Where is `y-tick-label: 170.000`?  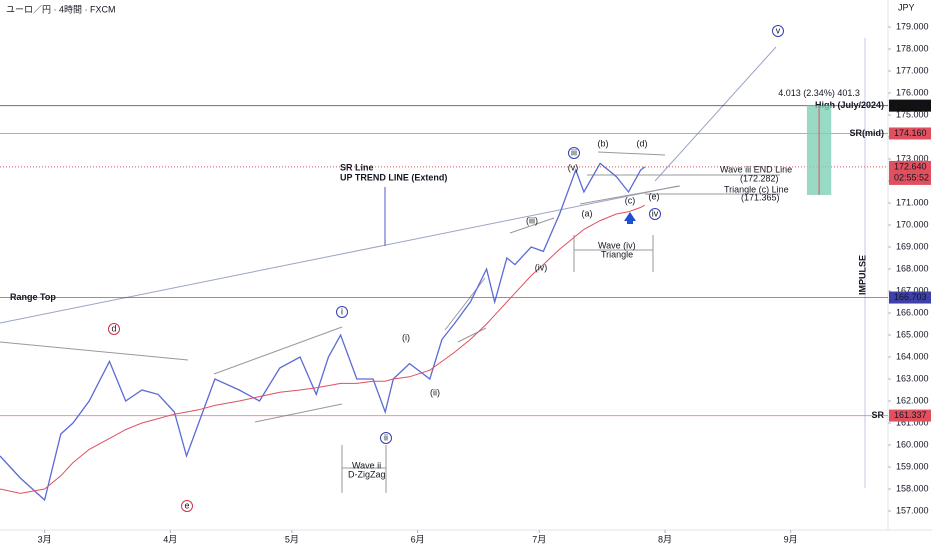 y-tick-label: 170.000 is located at coordinates (912, 224).